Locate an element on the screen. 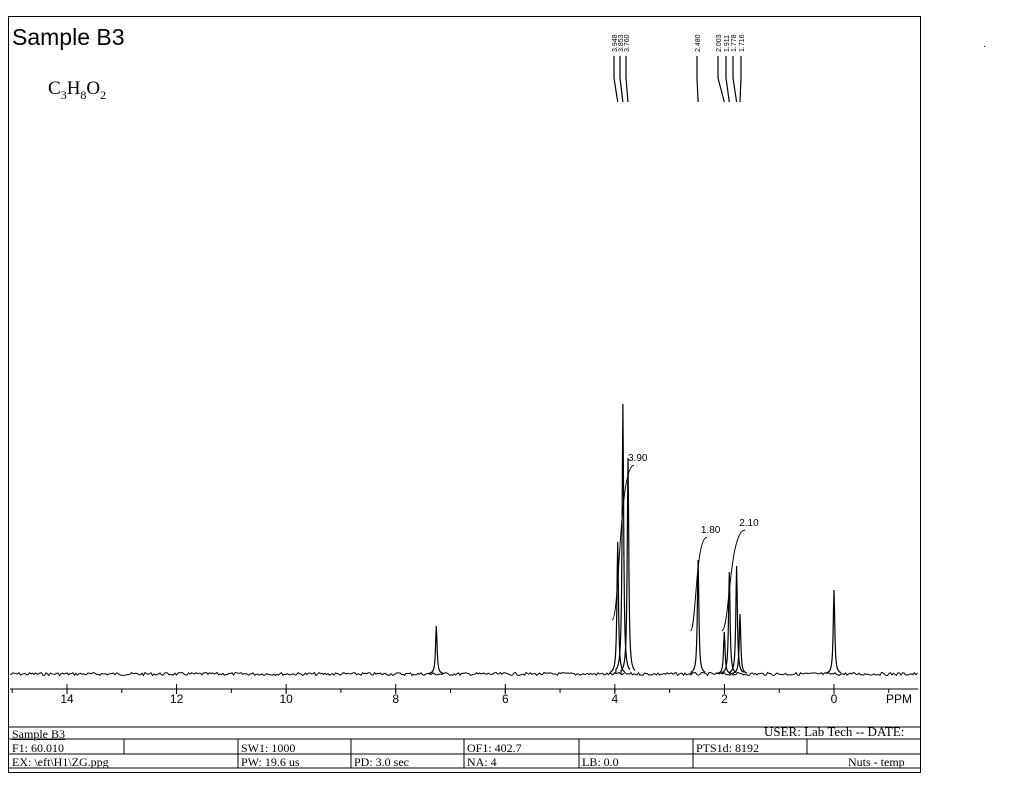 This screenshot has width=1024, height=787. x-tick-label-6: 2 is located at coordinates (724, 699).